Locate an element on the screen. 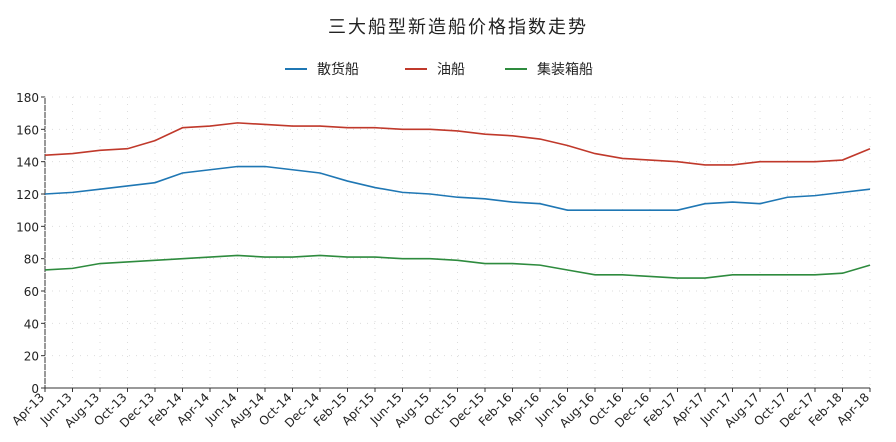 The image size is (896, 442). y-tick-label: 20 is located at coordinates (31, 357).